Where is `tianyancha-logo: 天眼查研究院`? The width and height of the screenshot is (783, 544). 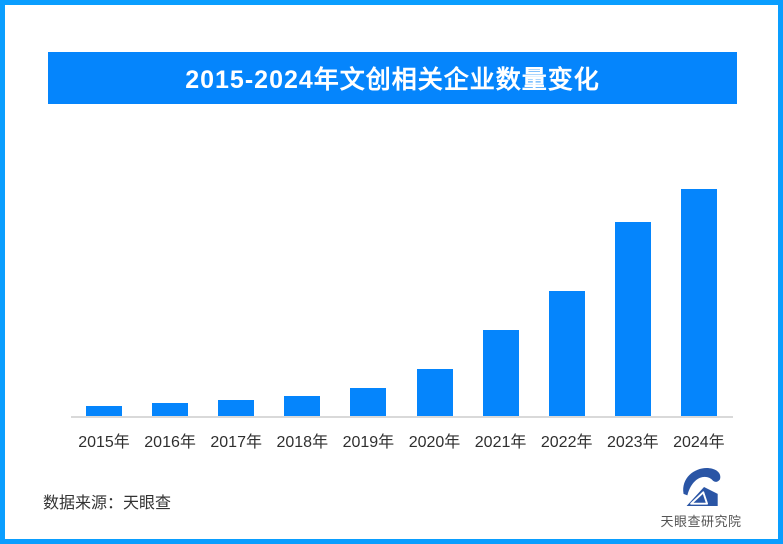
tianyancha-logo: 天眼查研究院 is located at coordinates (701, 497).